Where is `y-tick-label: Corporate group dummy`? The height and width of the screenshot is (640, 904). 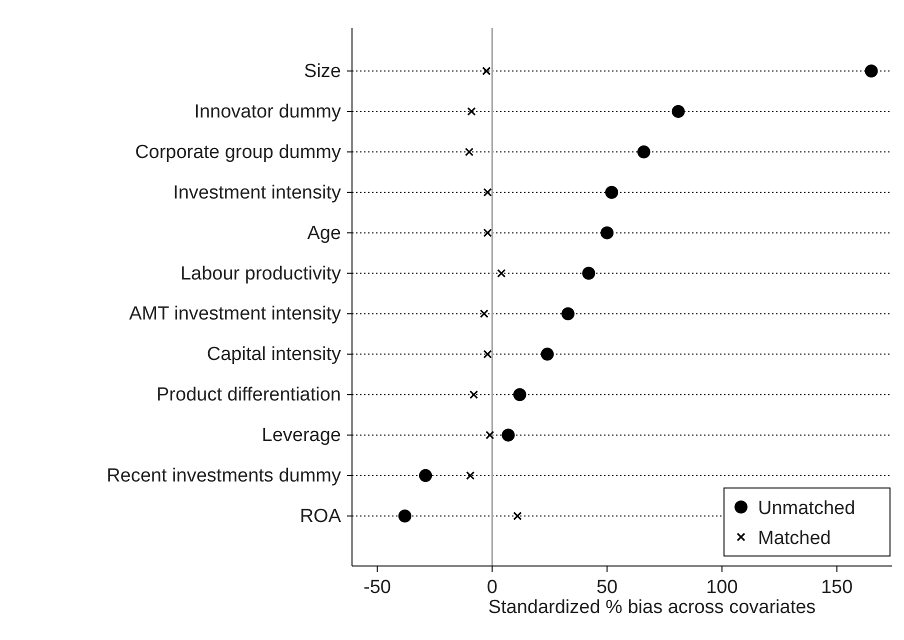 y-tick-label: Corporate group dummy is located at coordinates (238, 152).